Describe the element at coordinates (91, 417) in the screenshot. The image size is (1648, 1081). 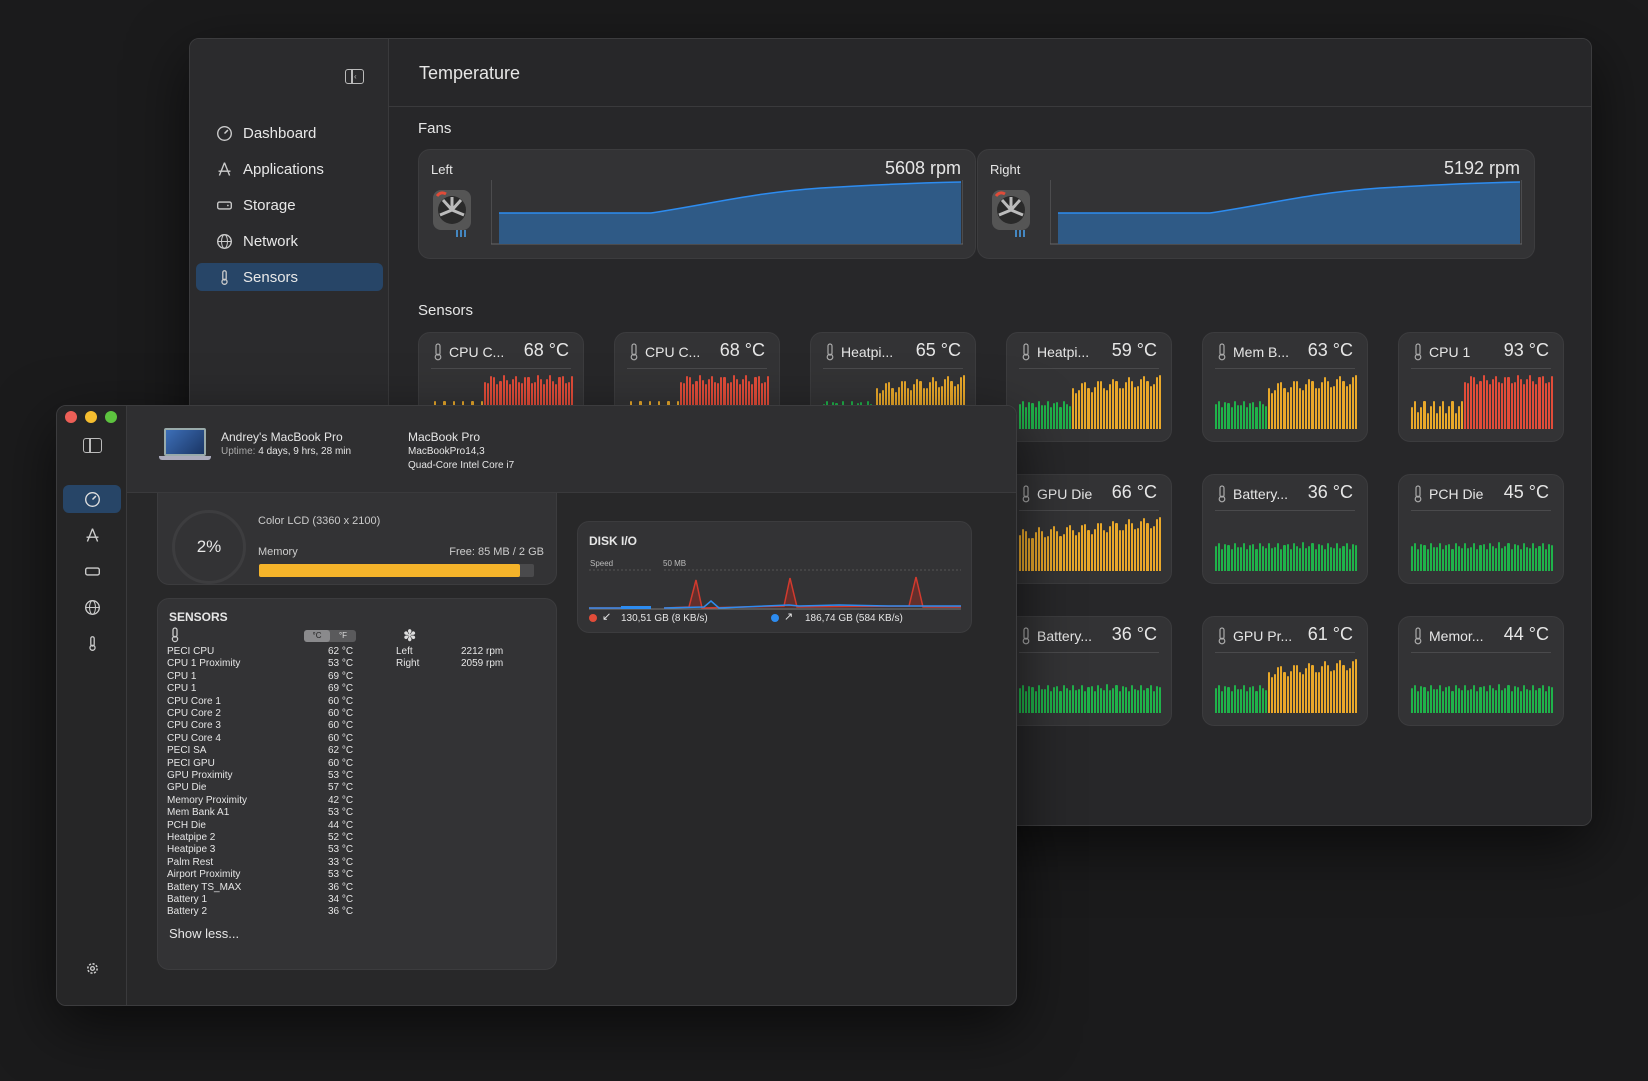
I see `minimize-button` at that location.